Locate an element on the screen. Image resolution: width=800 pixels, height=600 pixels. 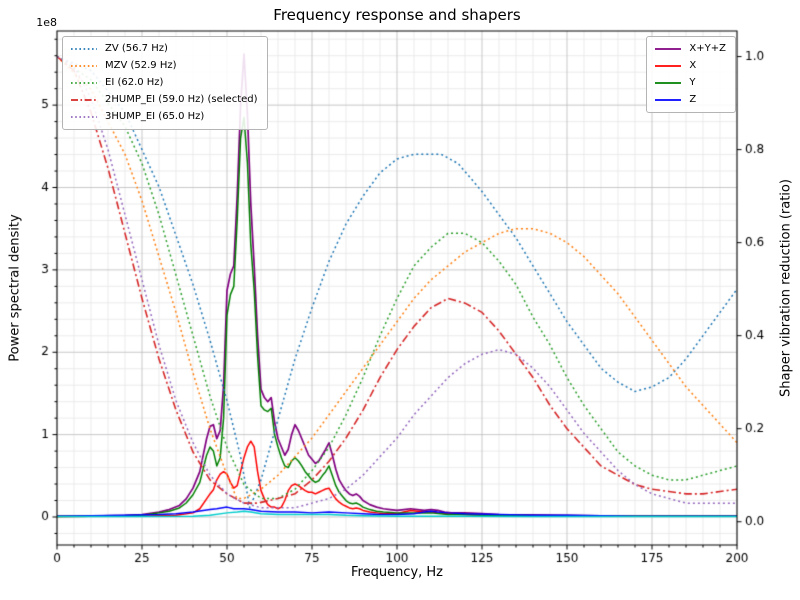
legend-label: X+Y+Z is located at coordinates (707, 48).